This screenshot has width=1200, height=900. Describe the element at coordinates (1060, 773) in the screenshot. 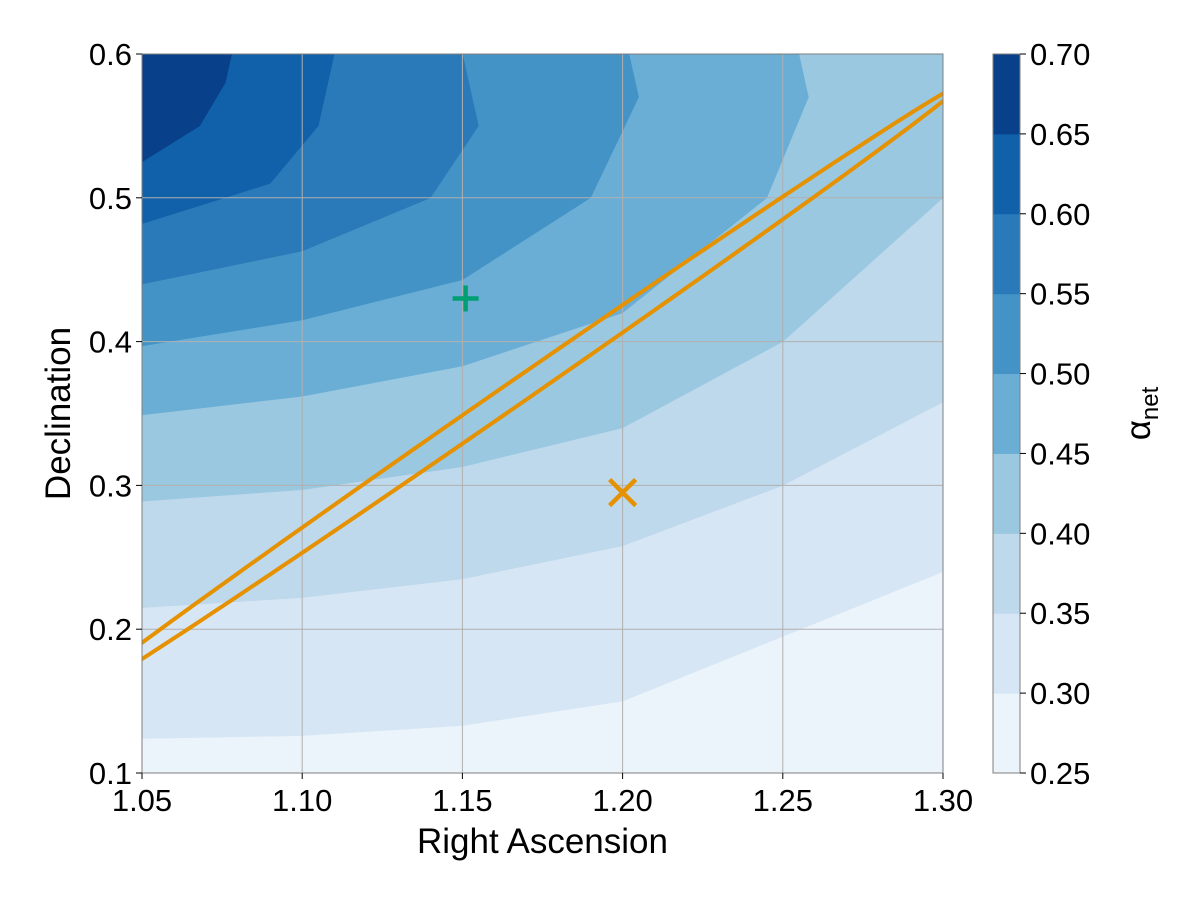

I see `colorbar-tick-label: 0.25` at that location.